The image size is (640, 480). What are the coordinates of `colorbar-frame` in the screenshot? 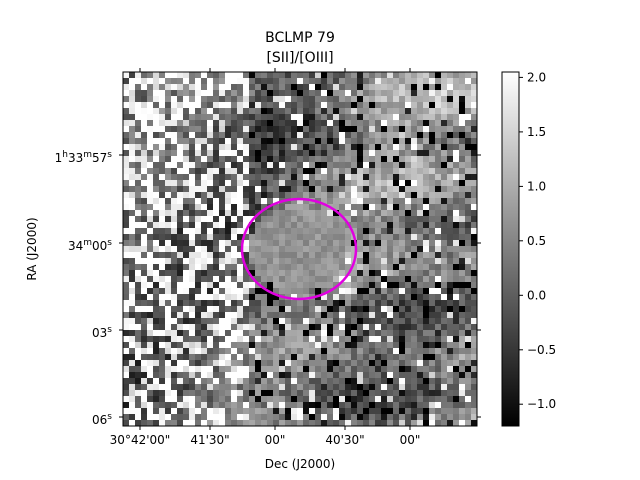 It's located at (510, 249).